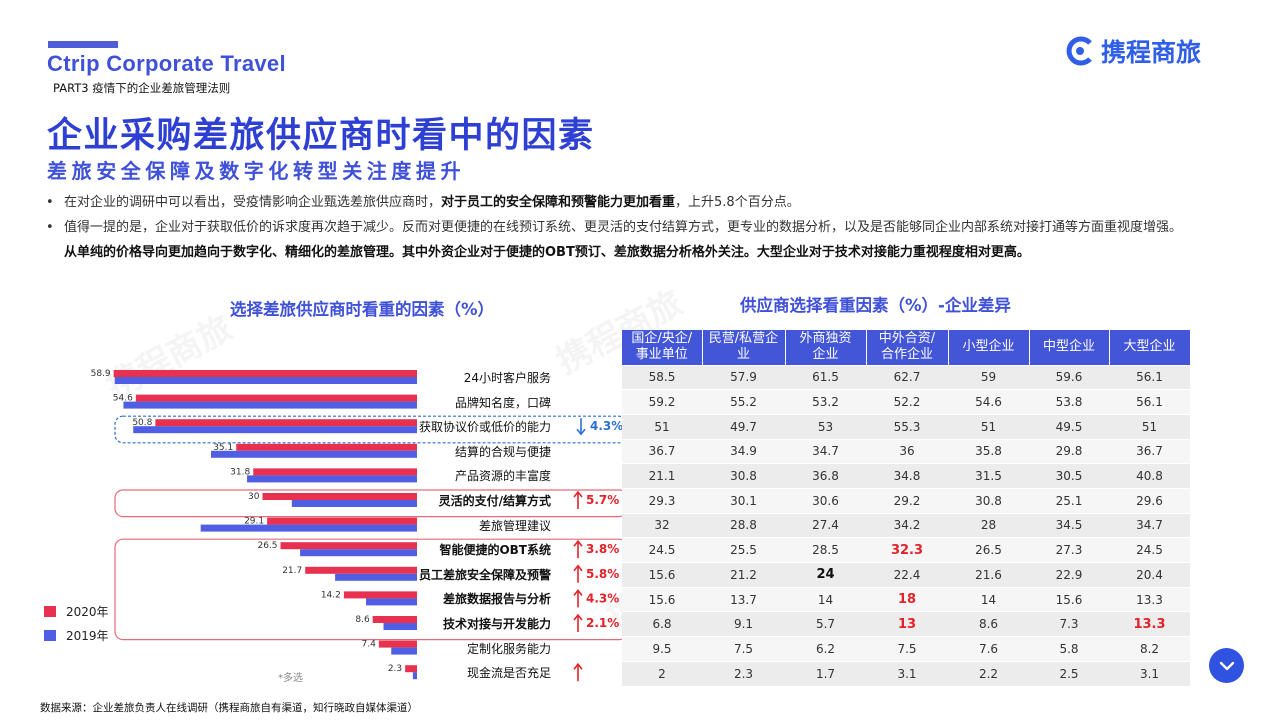 This screenshot has height=720, width=1280. What do you see at coordinates (662, 649) in the screenshot?
I see `table-cell: 9.5` at bounding box center [662, 649].